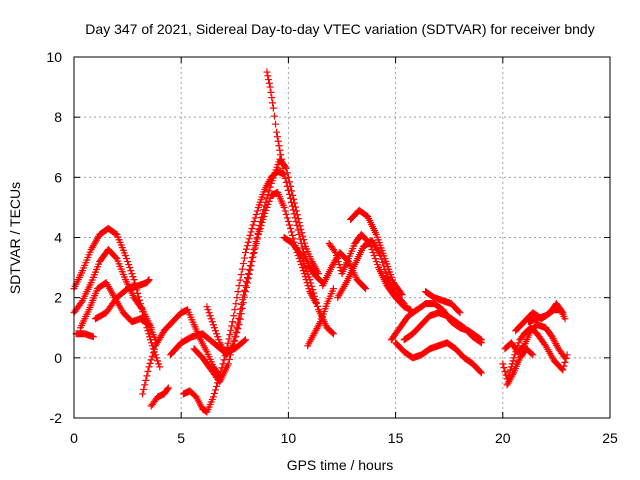 The height and width of the screenshot is (480, 640). I want to click on x-tick-label: 15, so click(396, 438).